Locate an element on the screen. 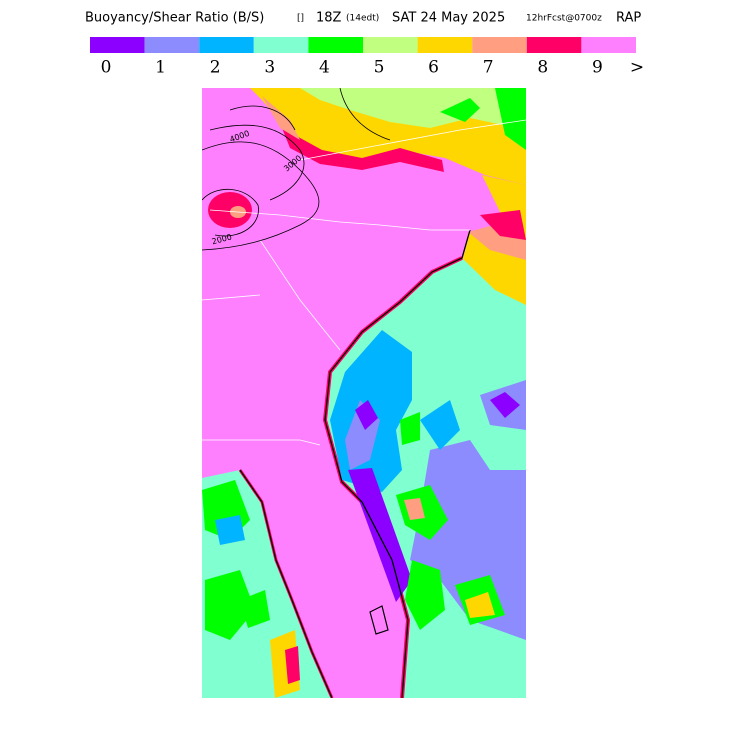 The height and width of the screenshot is (733, 729). legend: 0 1 2 3 4 5 6 7 8 9 > is located at coordinates (367, 57).